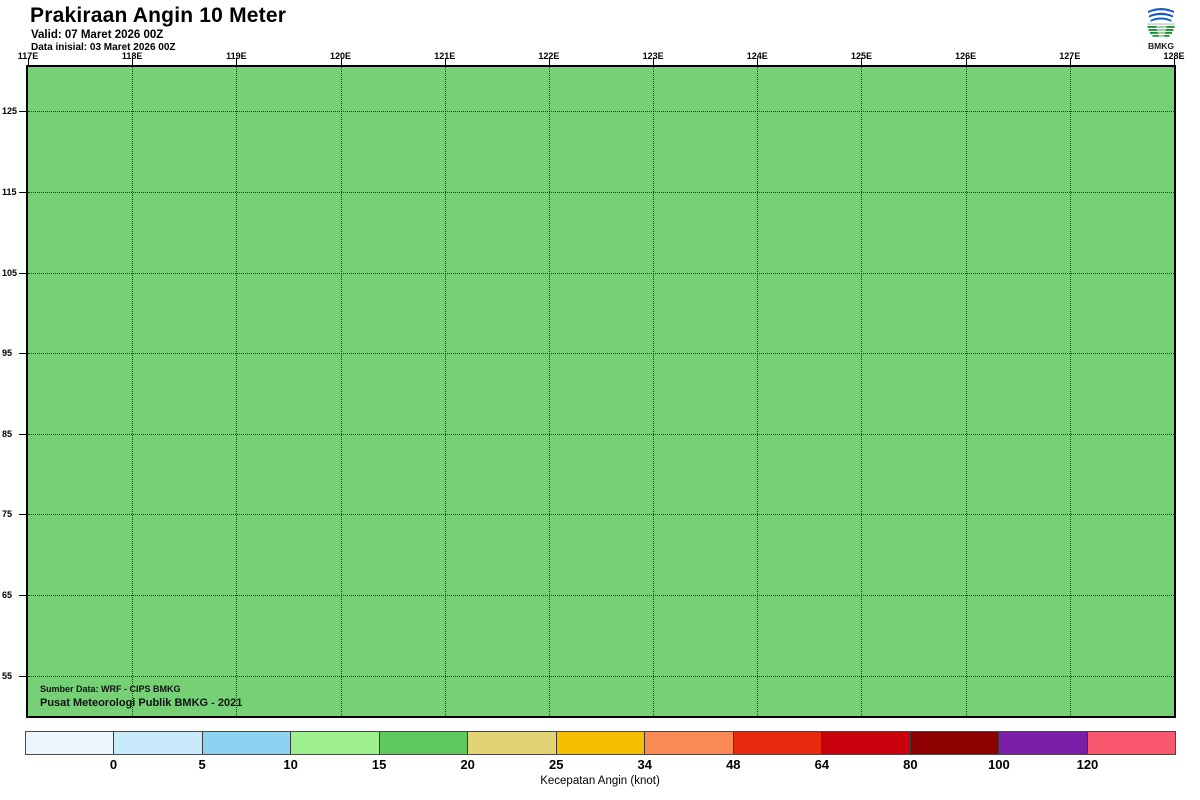  What do you see at coordinates (1174, 56) in the screenshot?
I see `lon-tick-label: 128E` at bounding box center [1174, 56].